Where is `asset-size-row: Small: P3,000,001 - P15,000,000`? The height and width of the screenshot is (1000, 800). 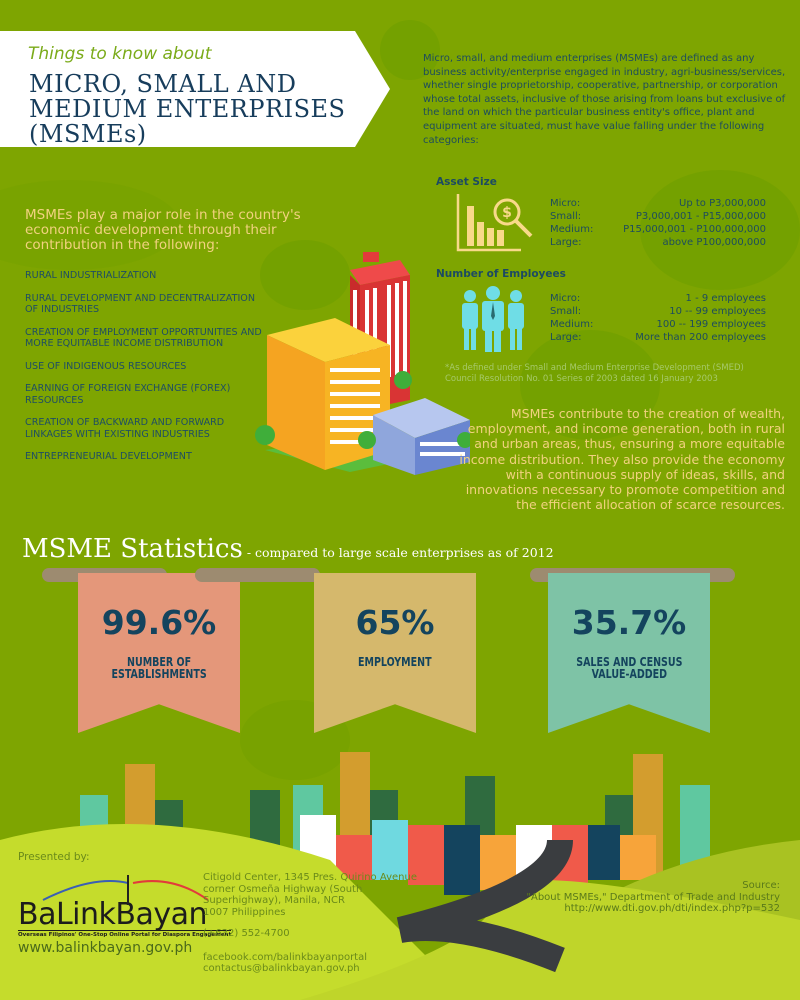
asset-size-row: Small: P3,000,001 - P15,000,000 is located at coordinates (658, 216).